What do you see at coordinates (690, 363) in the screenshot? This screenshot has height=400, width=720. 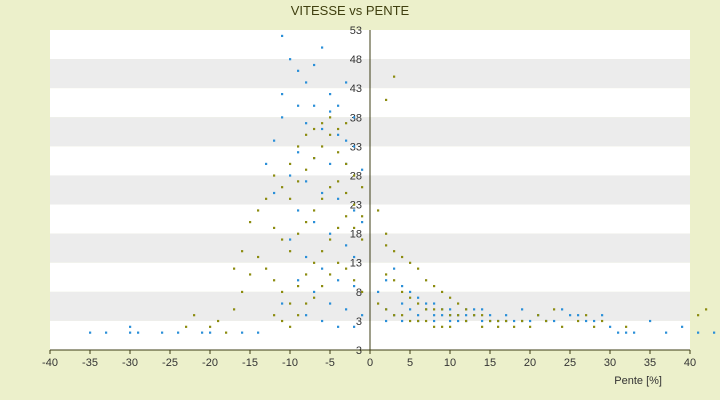 I see `x-tick-label: 40` at bounding box center [690, 363].